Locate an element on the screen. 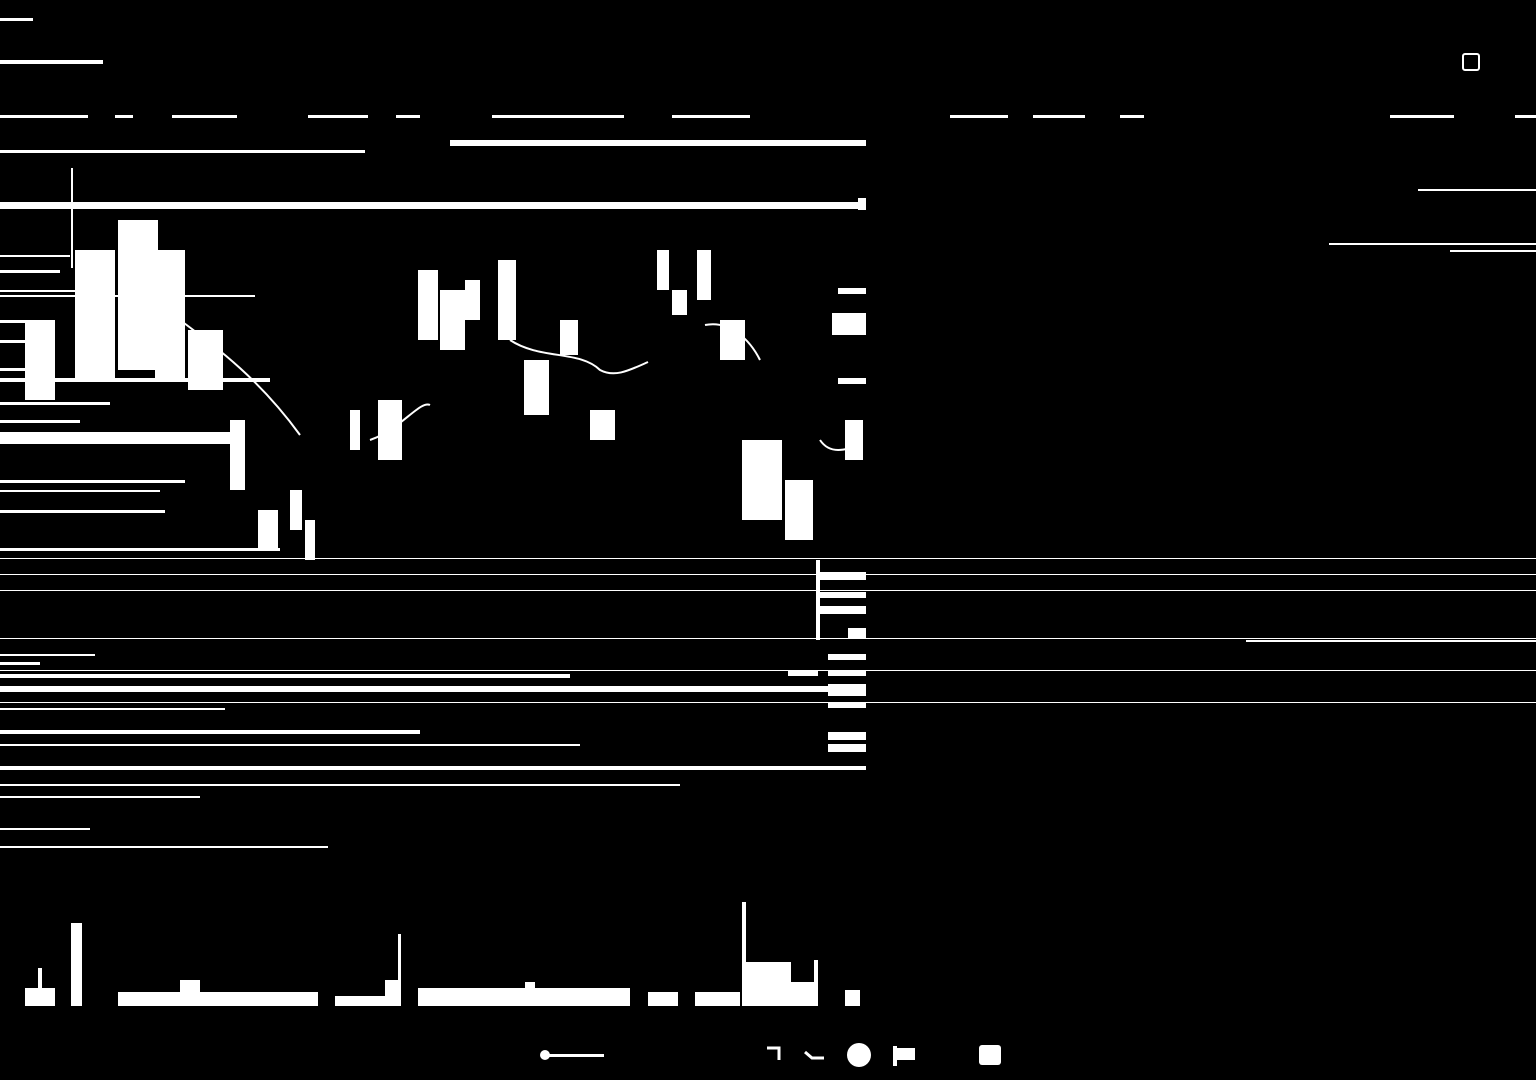 The height and width of the screenshot is (1080, 1536). slider-knob is located at coordinates (545, 1055).